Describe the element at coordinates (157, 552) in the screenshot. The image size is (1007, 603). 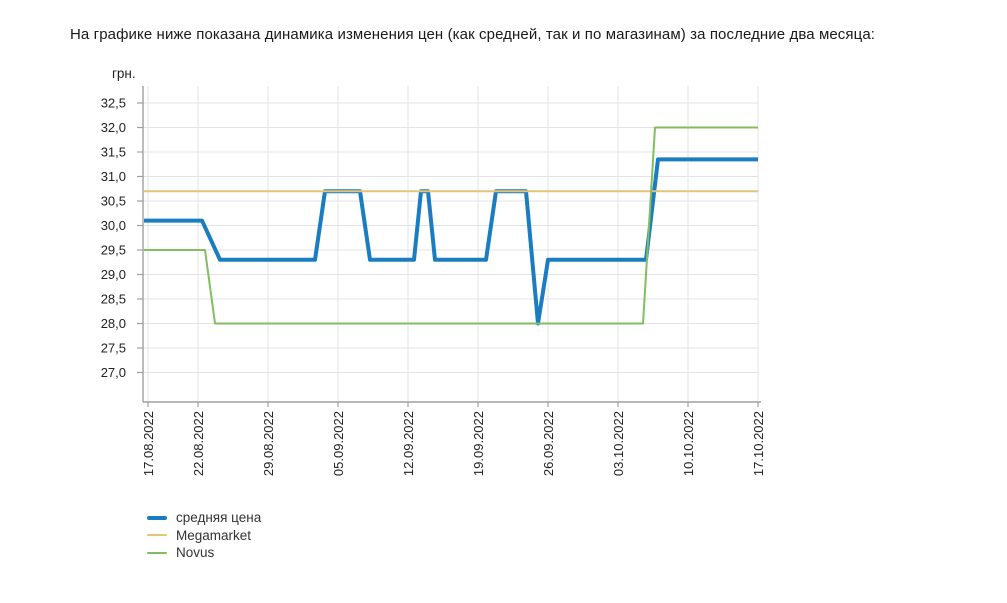
I see `legend-swatch-novus-line` at that location.